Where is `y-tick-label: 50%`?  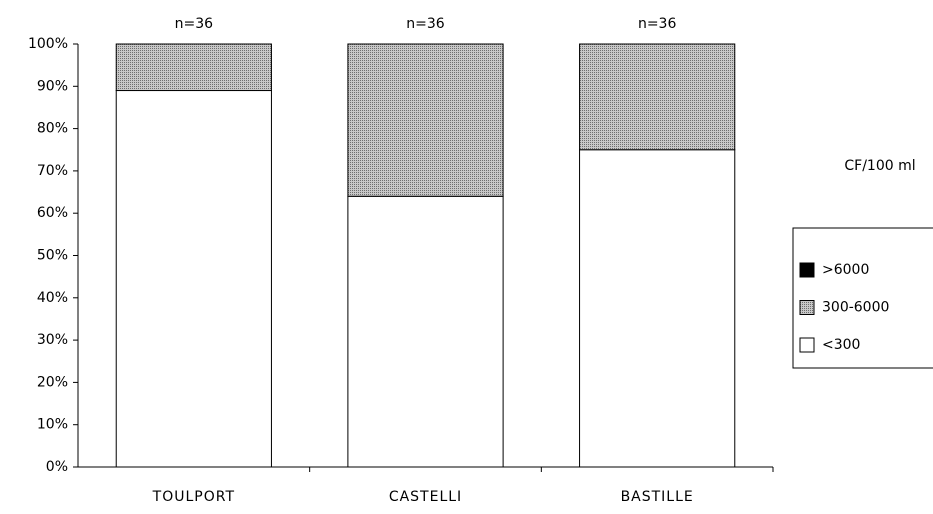
y-tick-label: 50% is located at coordinates (52, 256).